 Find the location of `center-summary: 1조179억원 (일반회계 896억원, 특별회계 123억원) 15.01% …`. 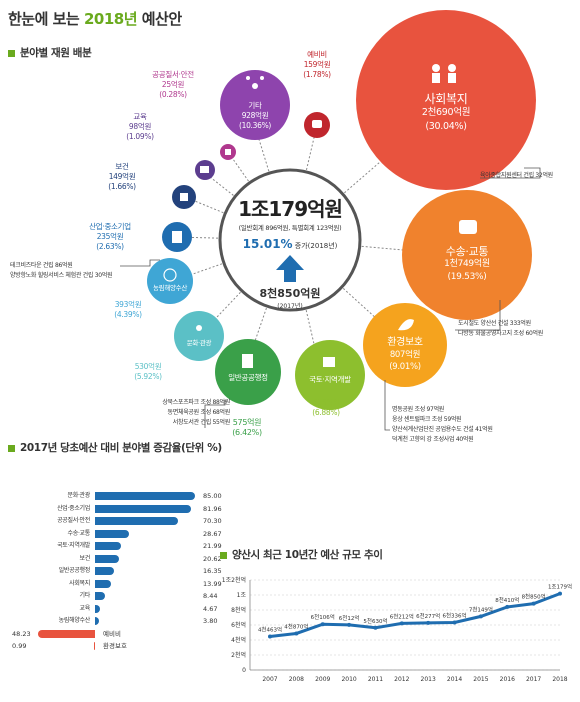

center-summary: 1조179억원 (일반회계 896억원, 특별회계 123억원) 15.01% … is located at coordinates (290, 222).